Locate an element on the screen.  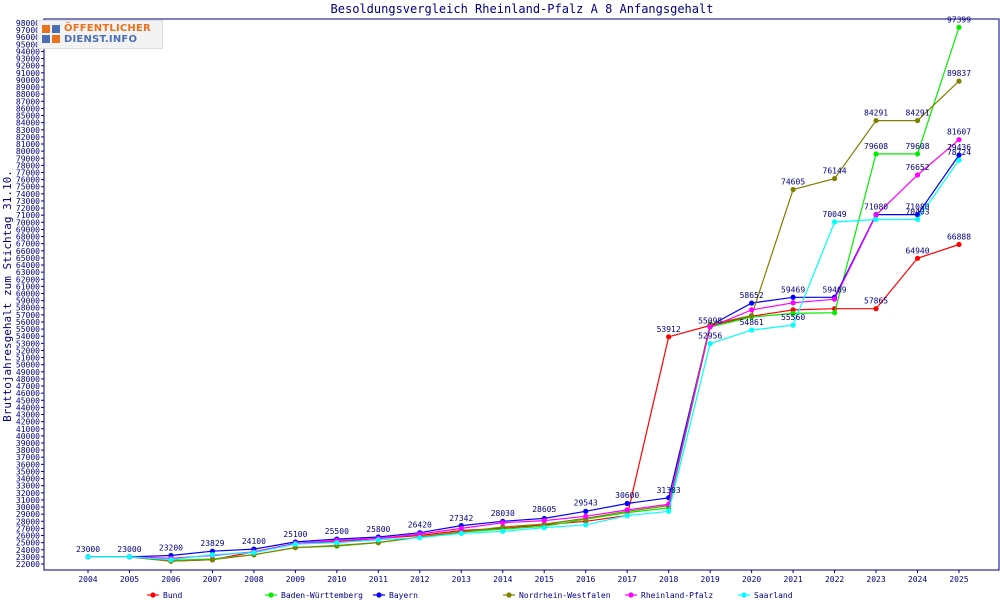
data-label: 28030 is located at coordinates (503, 513).